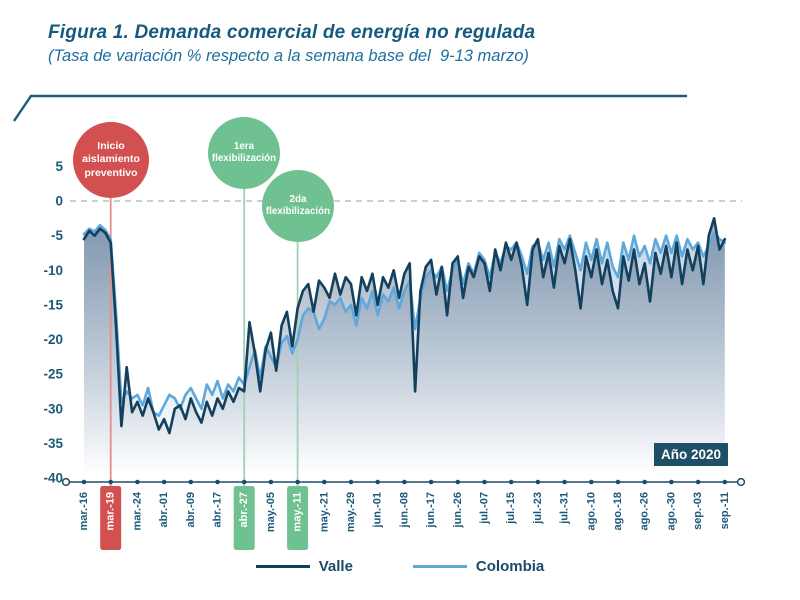  Describe the element at coordinates (53, 408) in the screenshot. I see `y-tick-label: -30` at that location.